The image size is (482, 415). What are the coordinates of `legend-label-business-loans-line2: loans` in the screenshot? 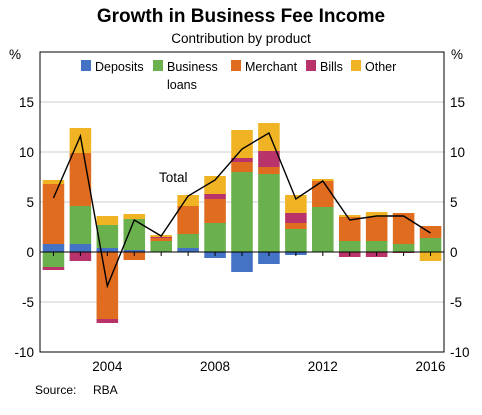 It's located at (182, 85).